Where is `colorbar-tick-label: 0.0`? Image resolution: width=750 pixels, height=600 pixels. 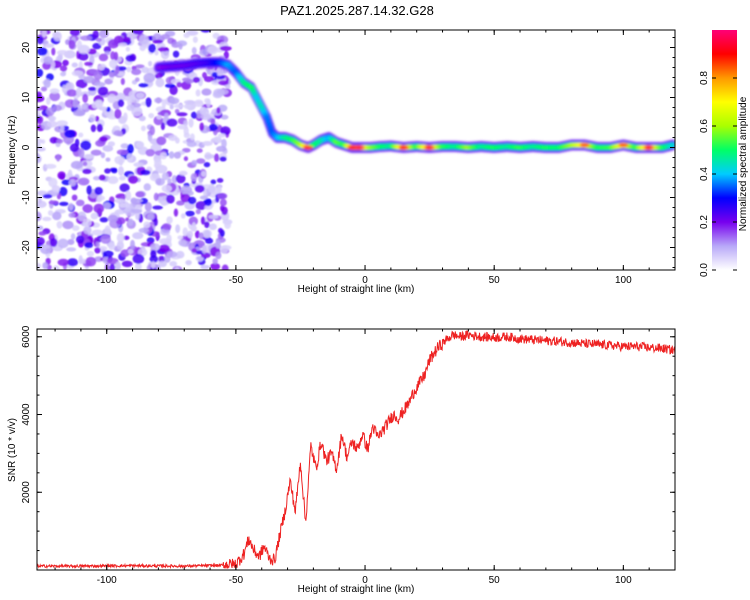
colorbar-tick-label: 0.0 is located at coordinates (704, 270).